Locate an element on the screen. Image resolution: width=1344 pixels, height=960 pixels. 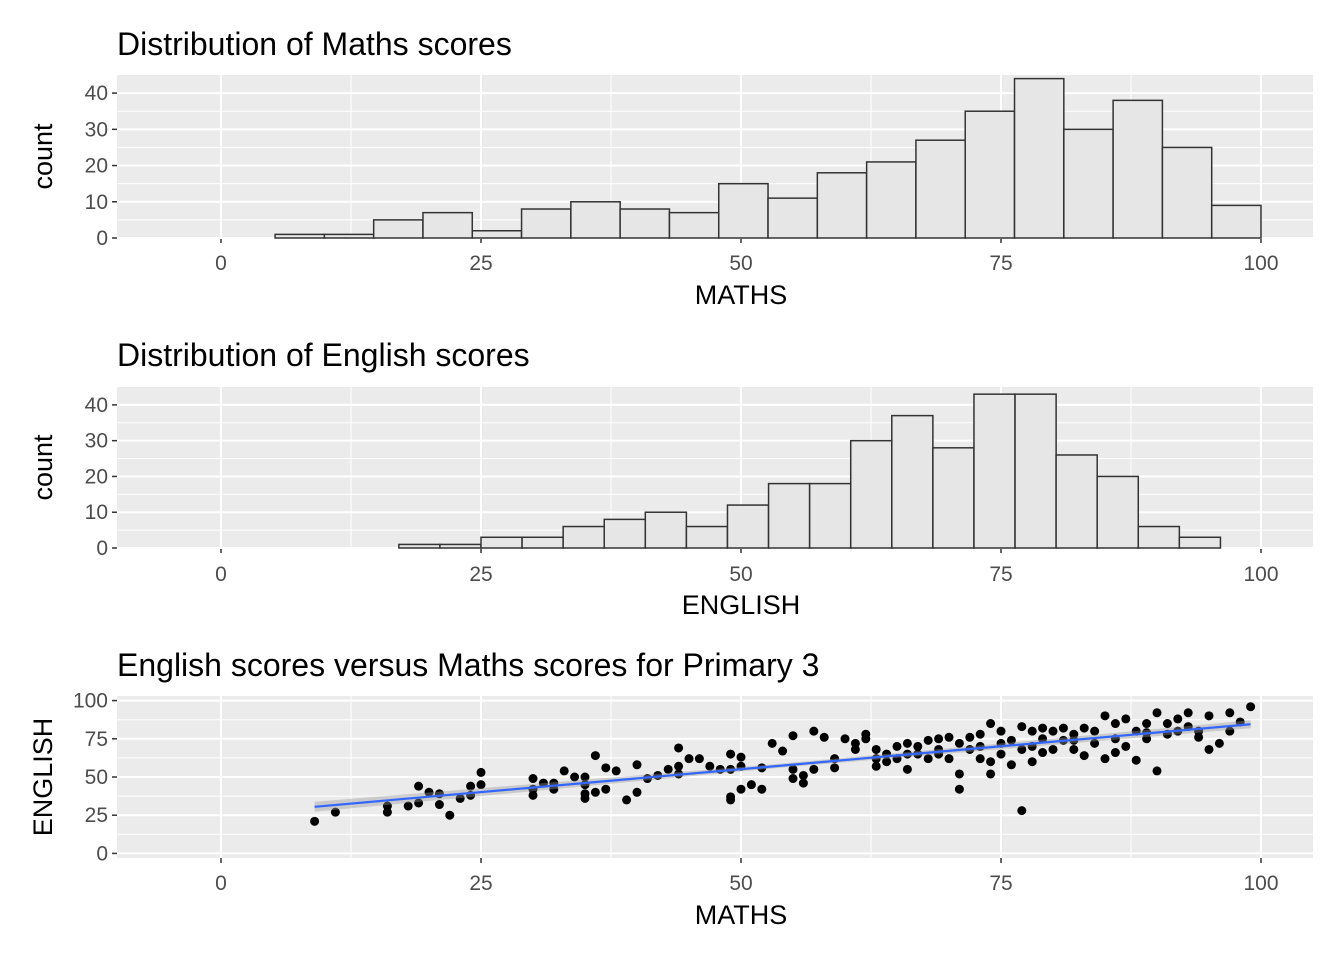
x-axis-title: MATHS is located at coordinates (741, 915).